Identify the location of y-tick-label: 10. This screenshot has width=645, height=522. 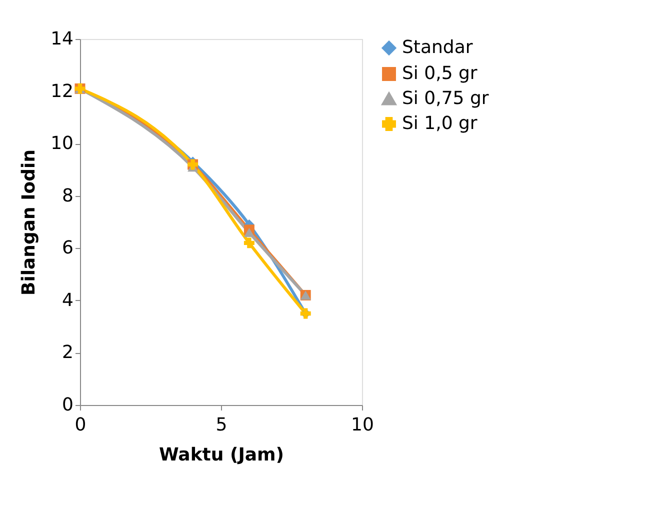
(62, 143).